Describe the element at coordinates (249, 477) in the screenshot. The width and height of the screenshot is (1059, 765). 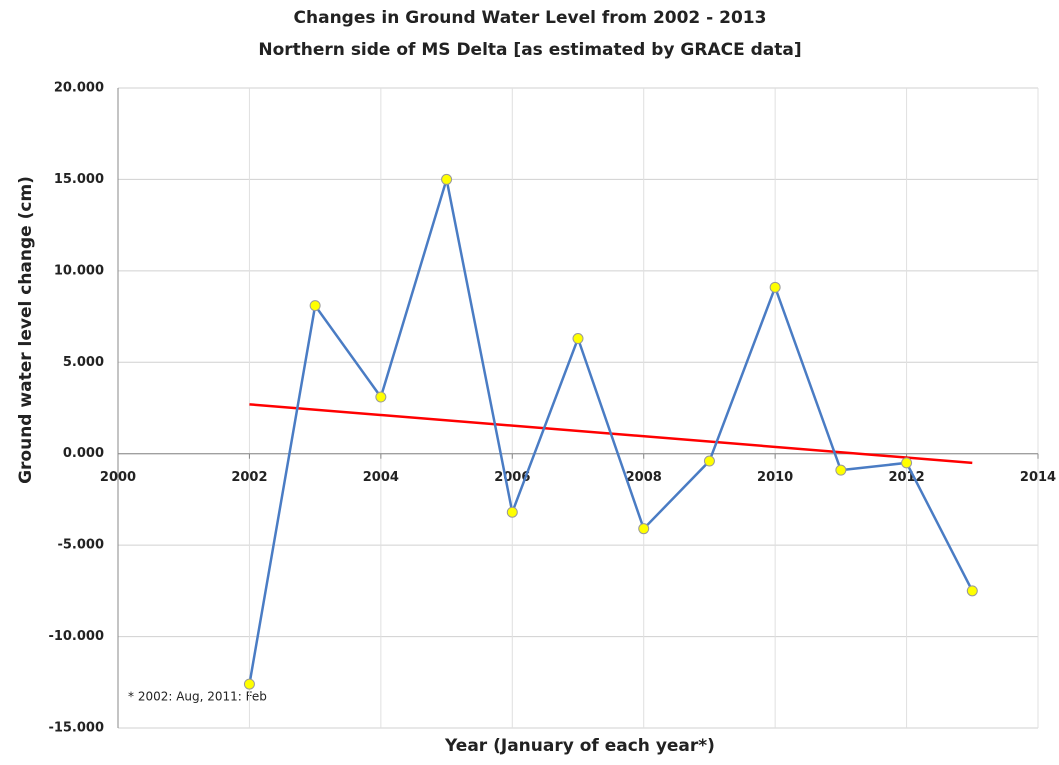
I see `x-tick-label: 2002` at that location.